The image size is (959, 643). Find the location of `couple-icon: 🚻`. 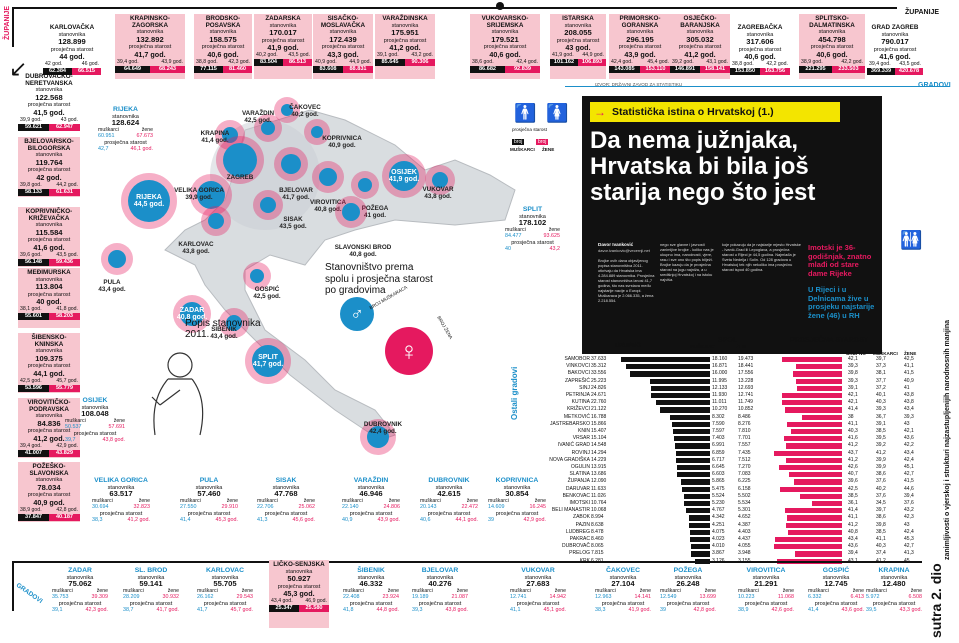

couple-icon: 🚻 is located at coordinates (911, 240).